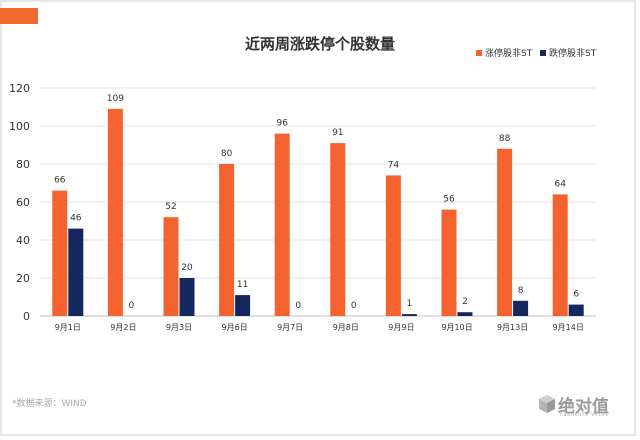 The height and width of the screenshot is (440, 640). Describe the element at coordinates (282, 124) in the screenshot. I see `data-label: 96` at that location.